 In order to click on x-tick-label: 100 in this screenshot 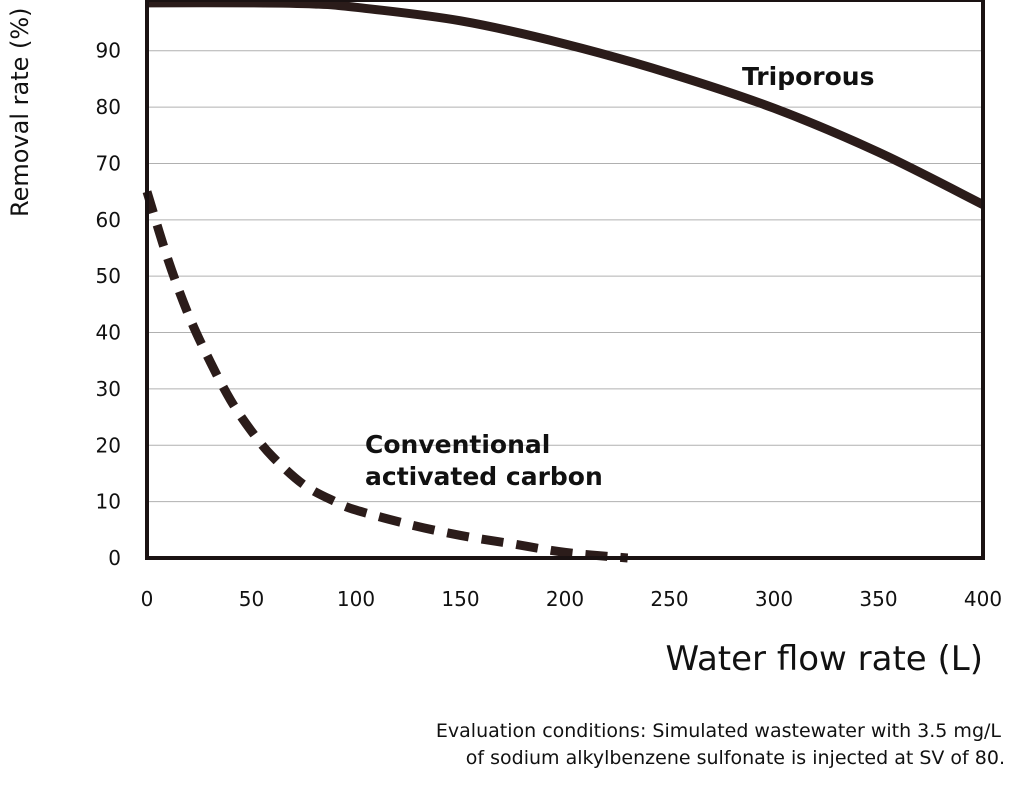, I will do `click(356, 599)`.